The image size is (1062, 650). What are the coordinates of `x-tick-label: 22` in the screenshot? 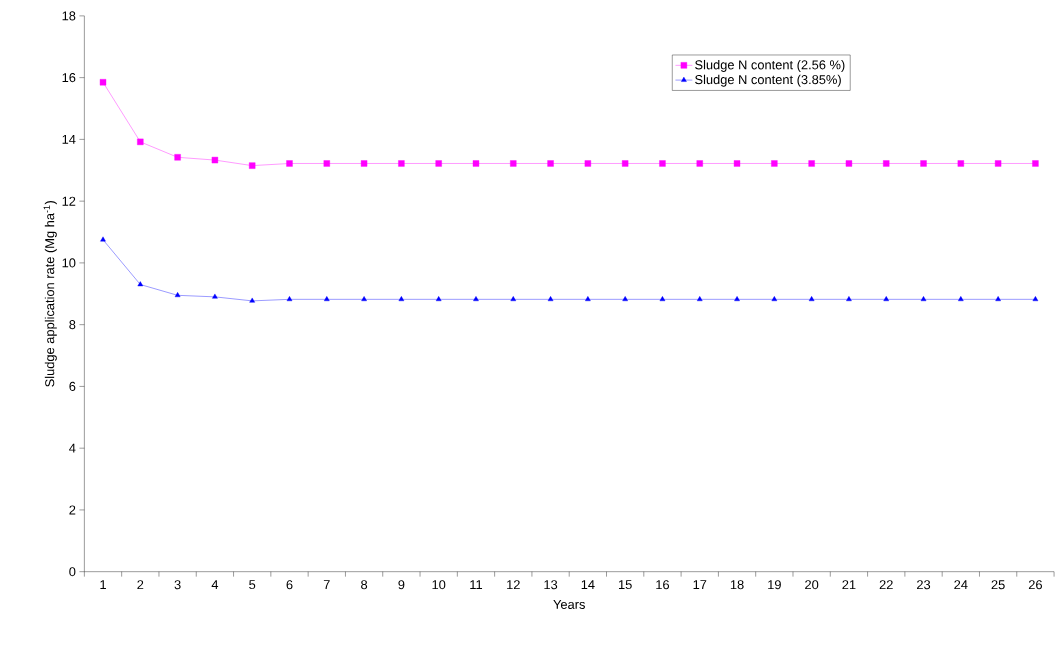 It's located at (886, 585).